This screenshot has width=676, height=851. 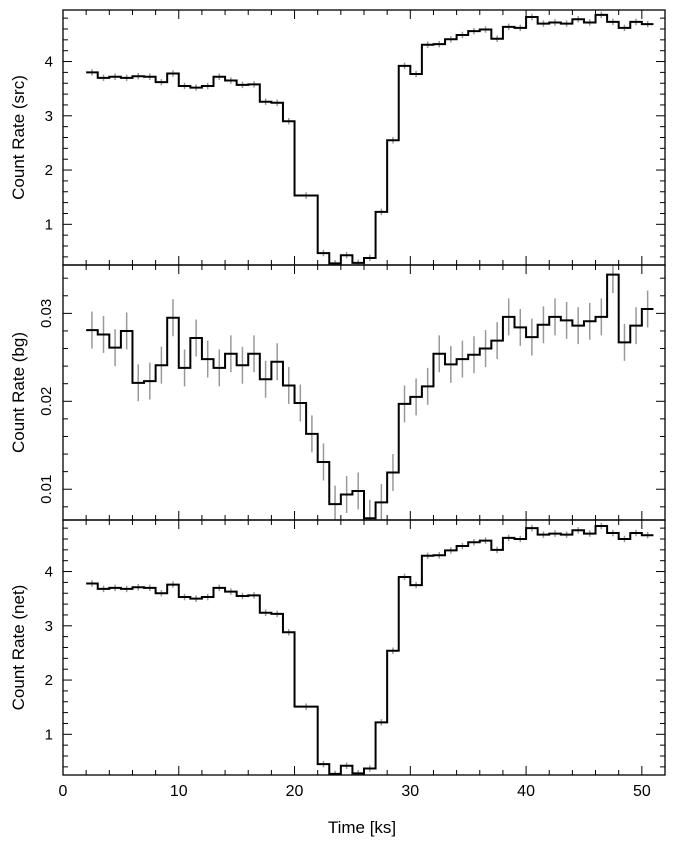 I want to click on y-tick-label: 0.01, so click(x=46, y=489).